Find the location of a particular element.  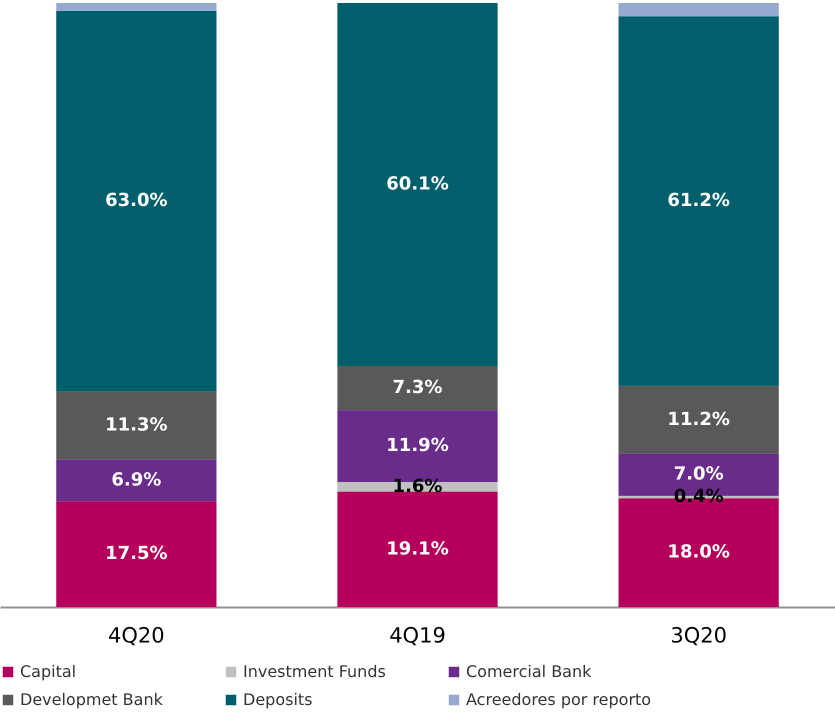

data-label: 11.9% is located at coordinates (417, 445).